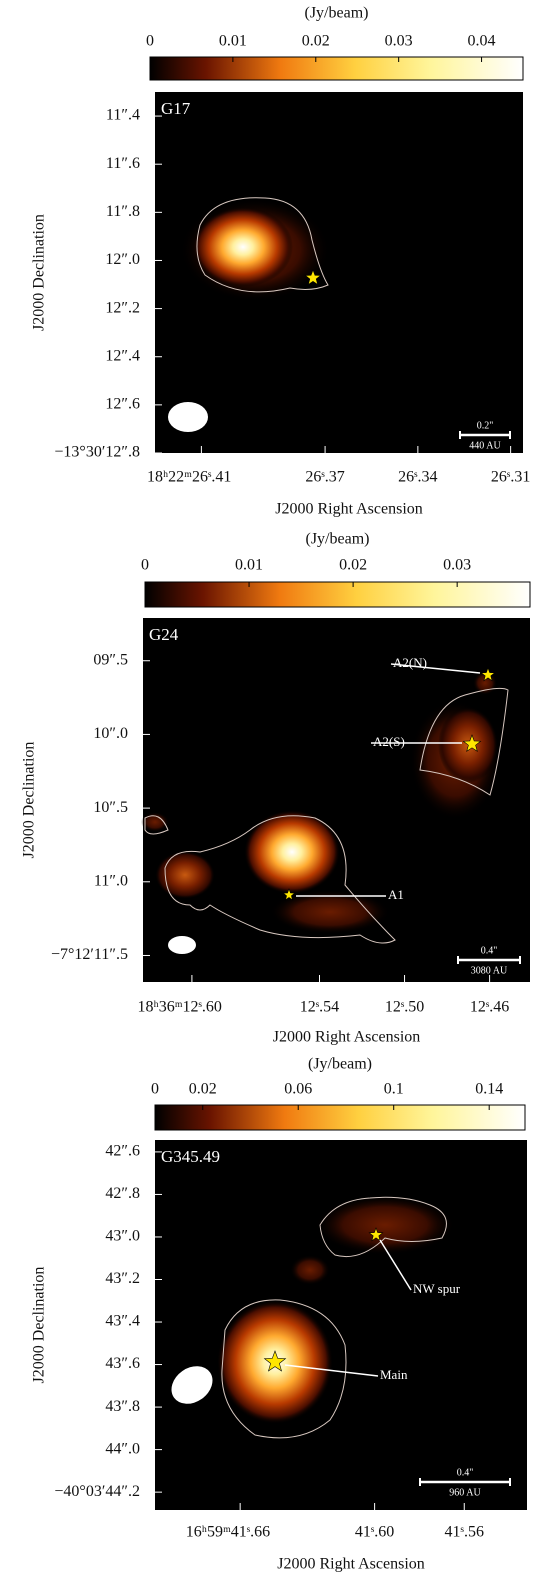 Image resolution: width=553 pixels, height=1589 pixels. What do you see at coordinates (110, 807) in the screenshot?
I see `y-tick-label: 10″.5` at bounding box center [110, 807].